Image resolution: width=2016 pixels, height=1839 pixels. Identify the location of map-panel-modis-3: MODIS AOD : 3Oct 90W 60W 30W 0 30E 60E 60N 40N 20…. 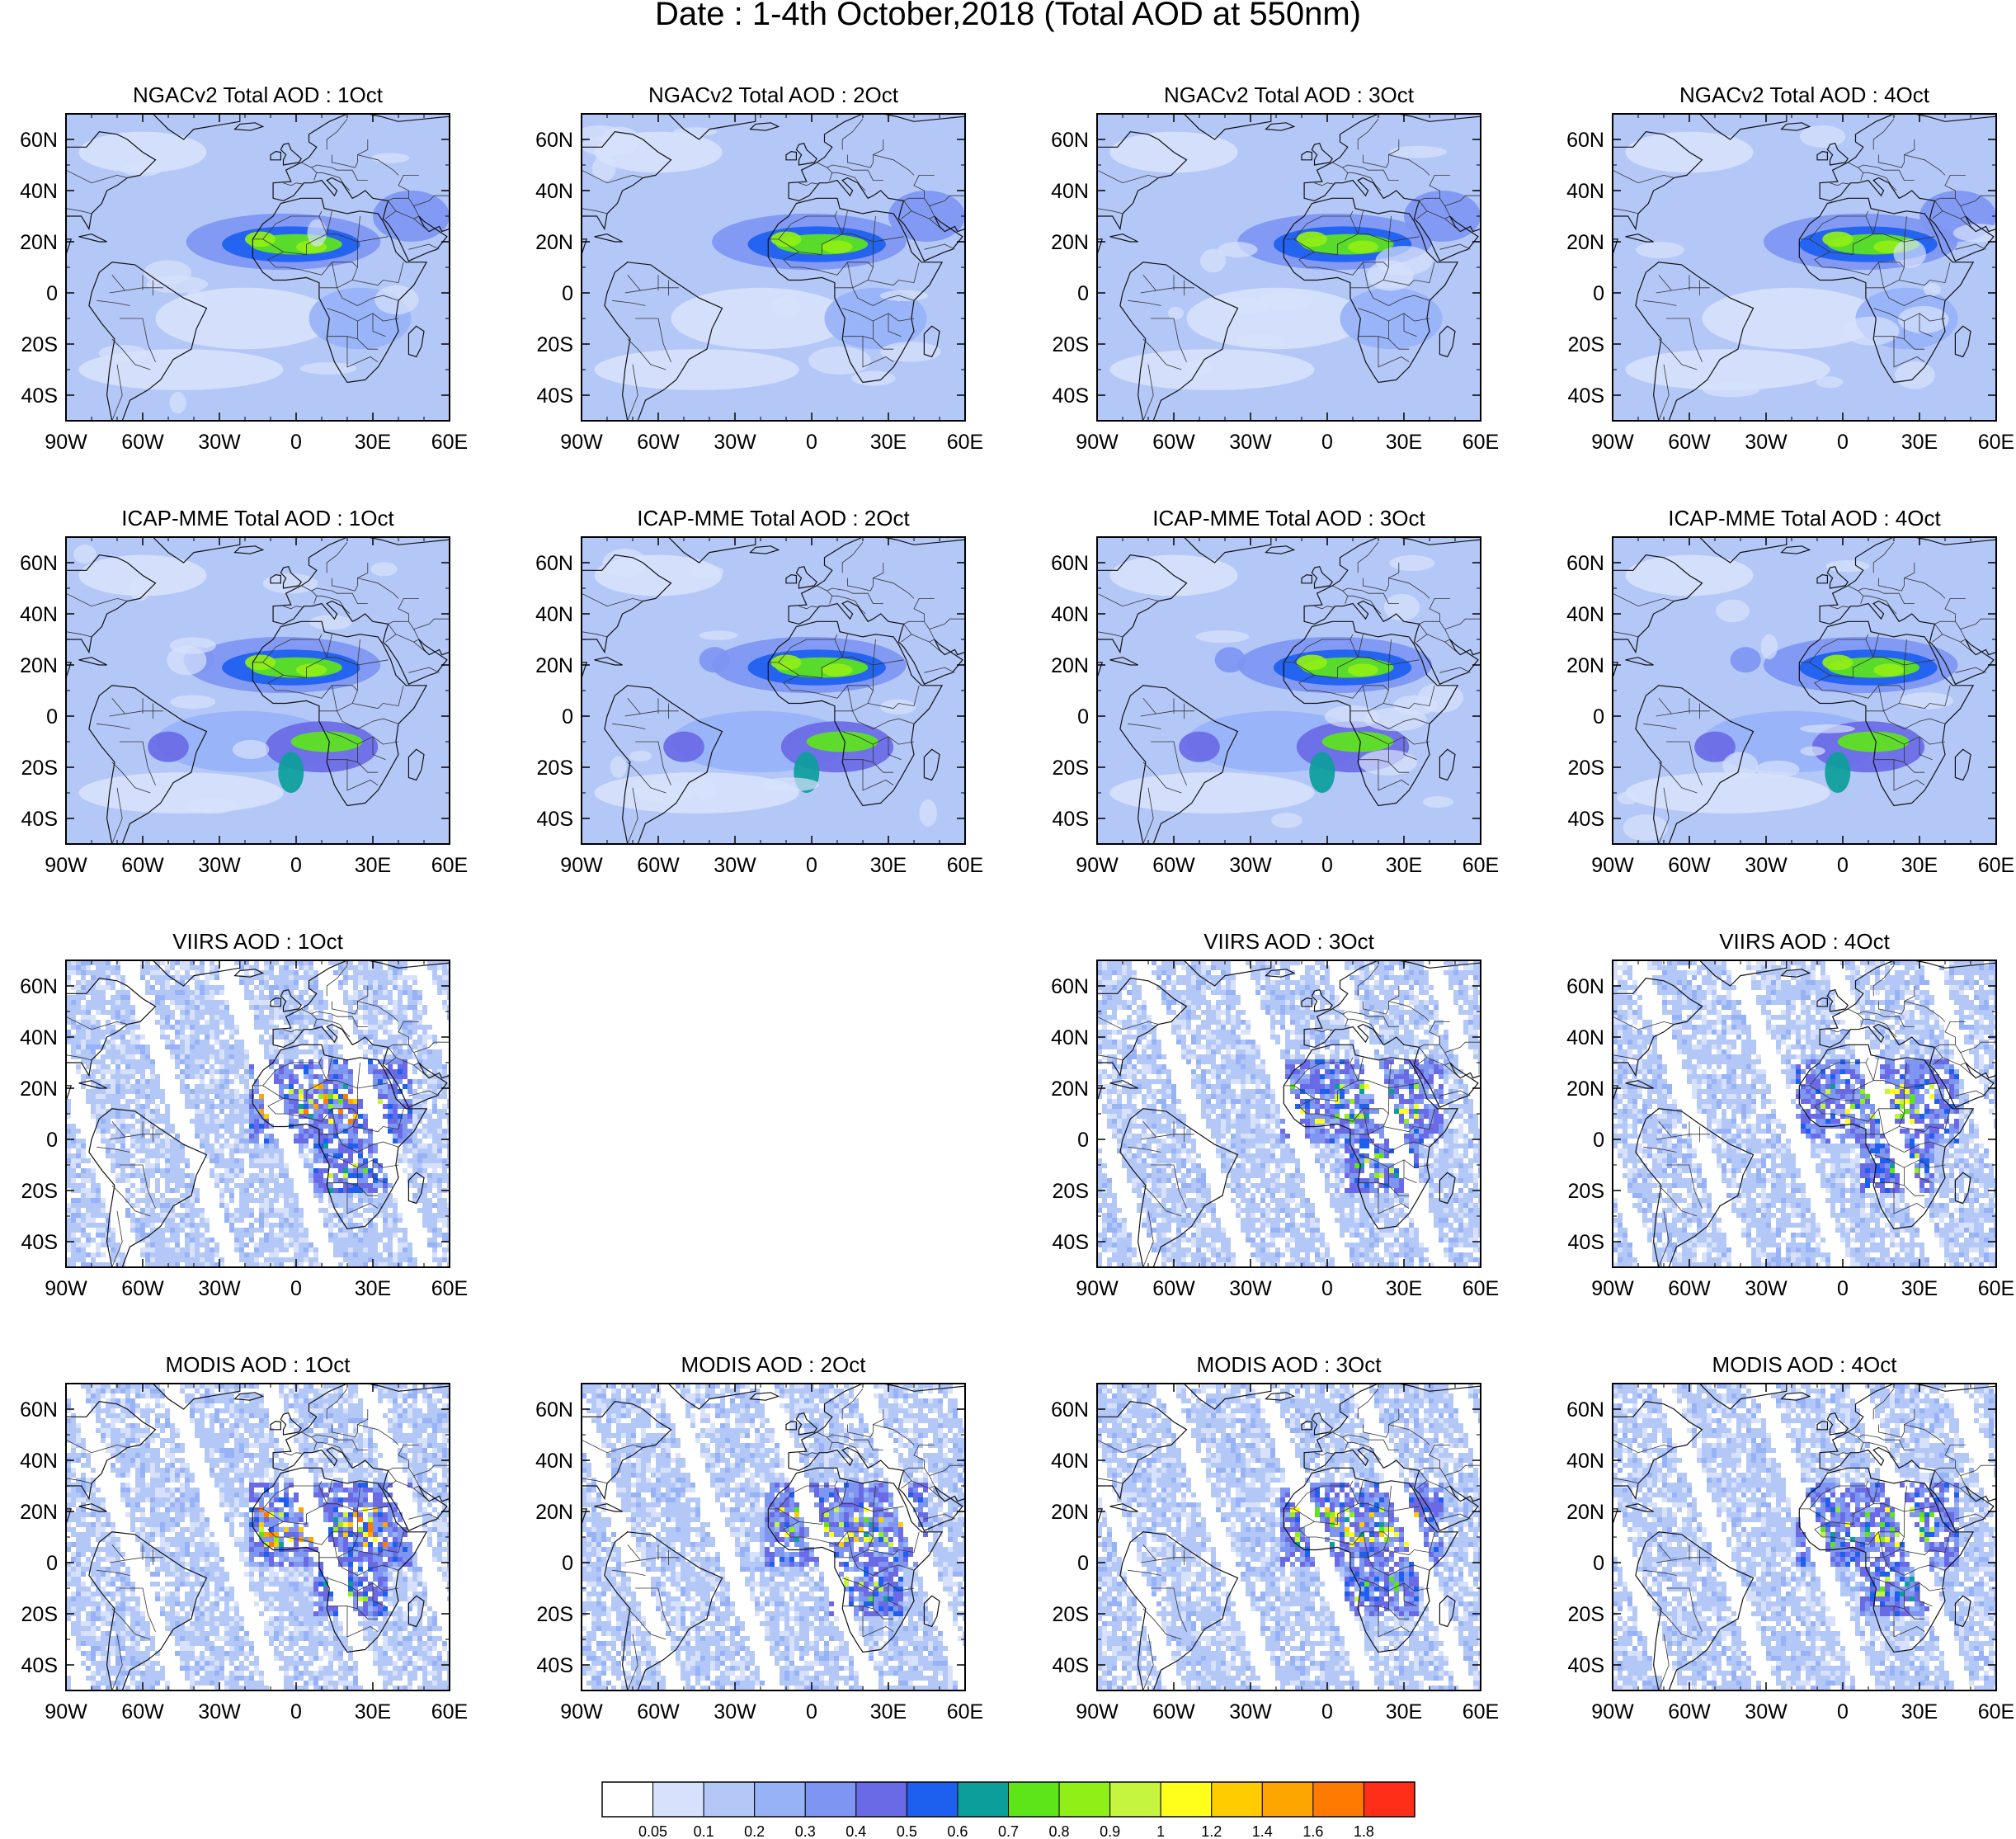
(1275, 1537).